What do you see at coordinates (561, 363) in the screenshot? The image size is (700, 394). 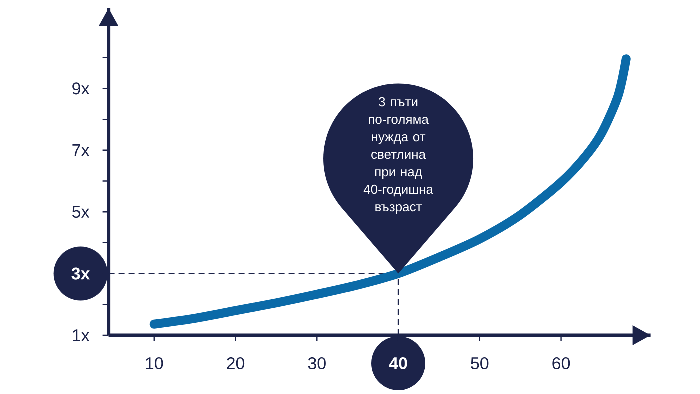 I see `x-tick-label: 60` at bounding box center [561, 363].